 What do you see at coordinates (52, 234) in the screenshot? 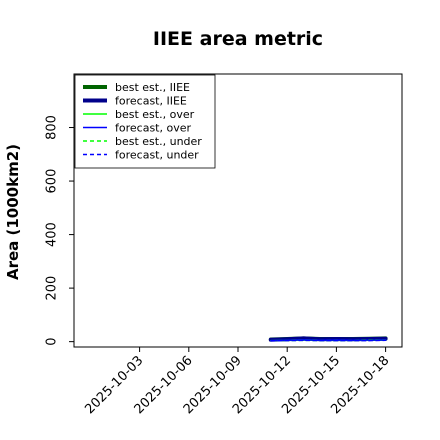
I see `y-tick-label: 400` at bounding box center [52, 234].